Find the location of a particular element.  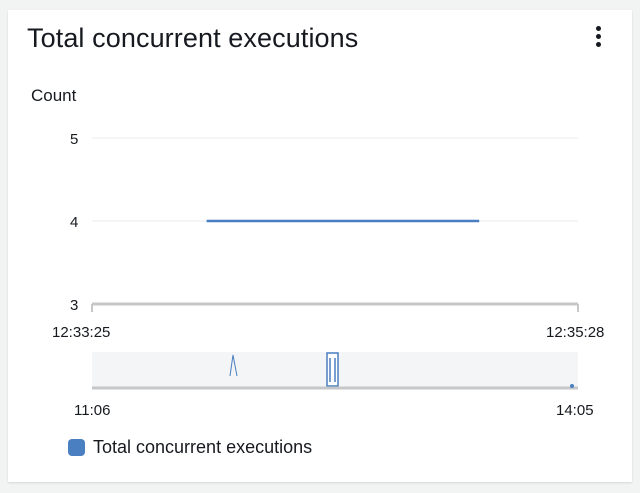

y-tick-label: 3 is located at coordinates (74, 305).